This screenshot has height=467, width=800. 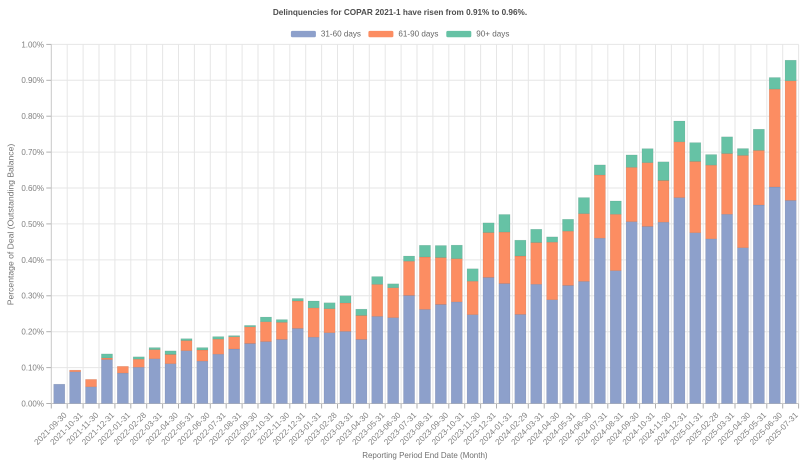 What do you see at coordinates (492, 33) in the screenshot?
I see `svg-text: 90+ days` at bounding box center [492, 33].